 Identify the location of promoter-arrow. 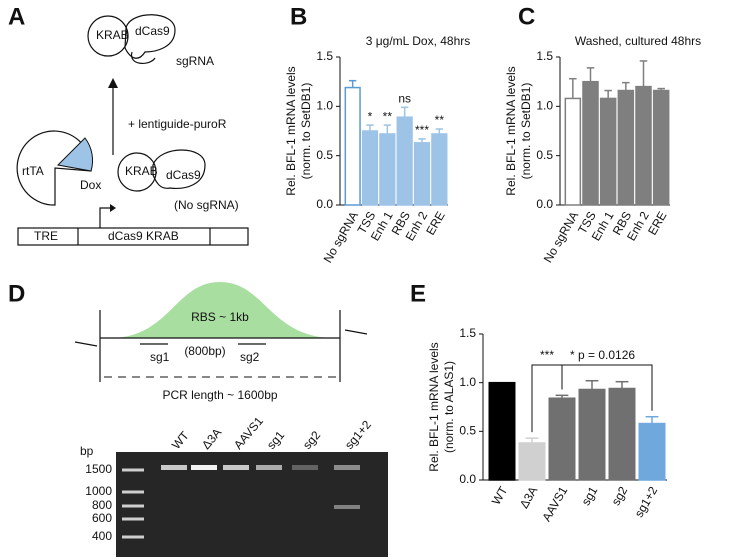
(105, 217).